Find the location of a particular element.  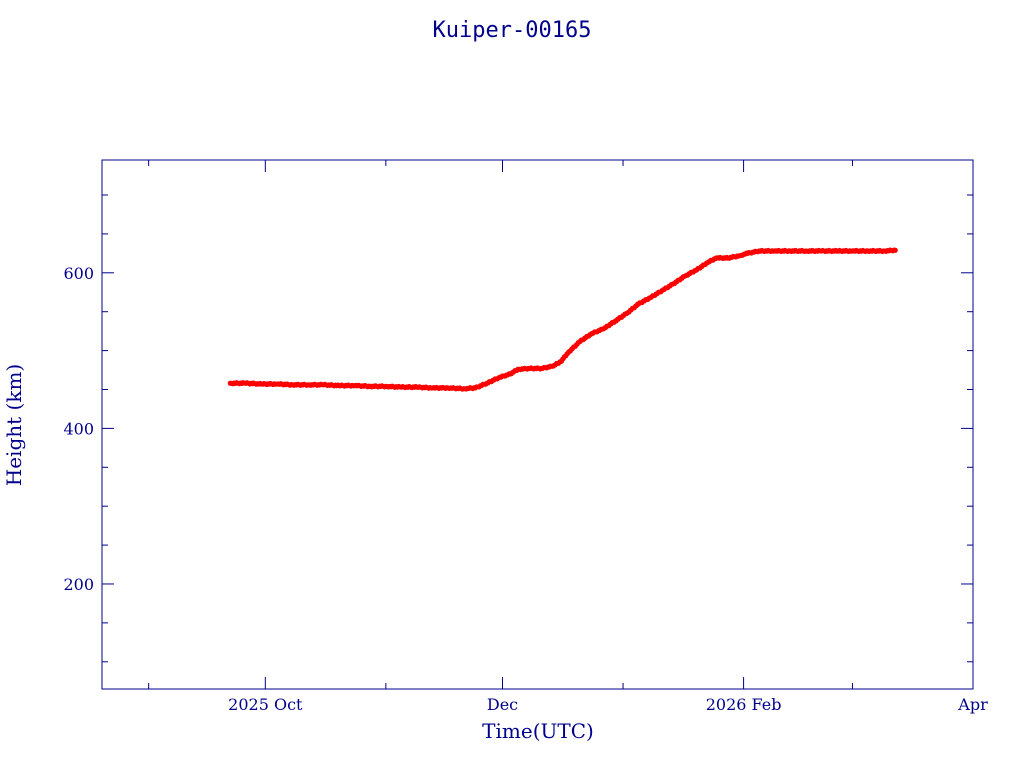

data-point is located at coordinates (895, 250).